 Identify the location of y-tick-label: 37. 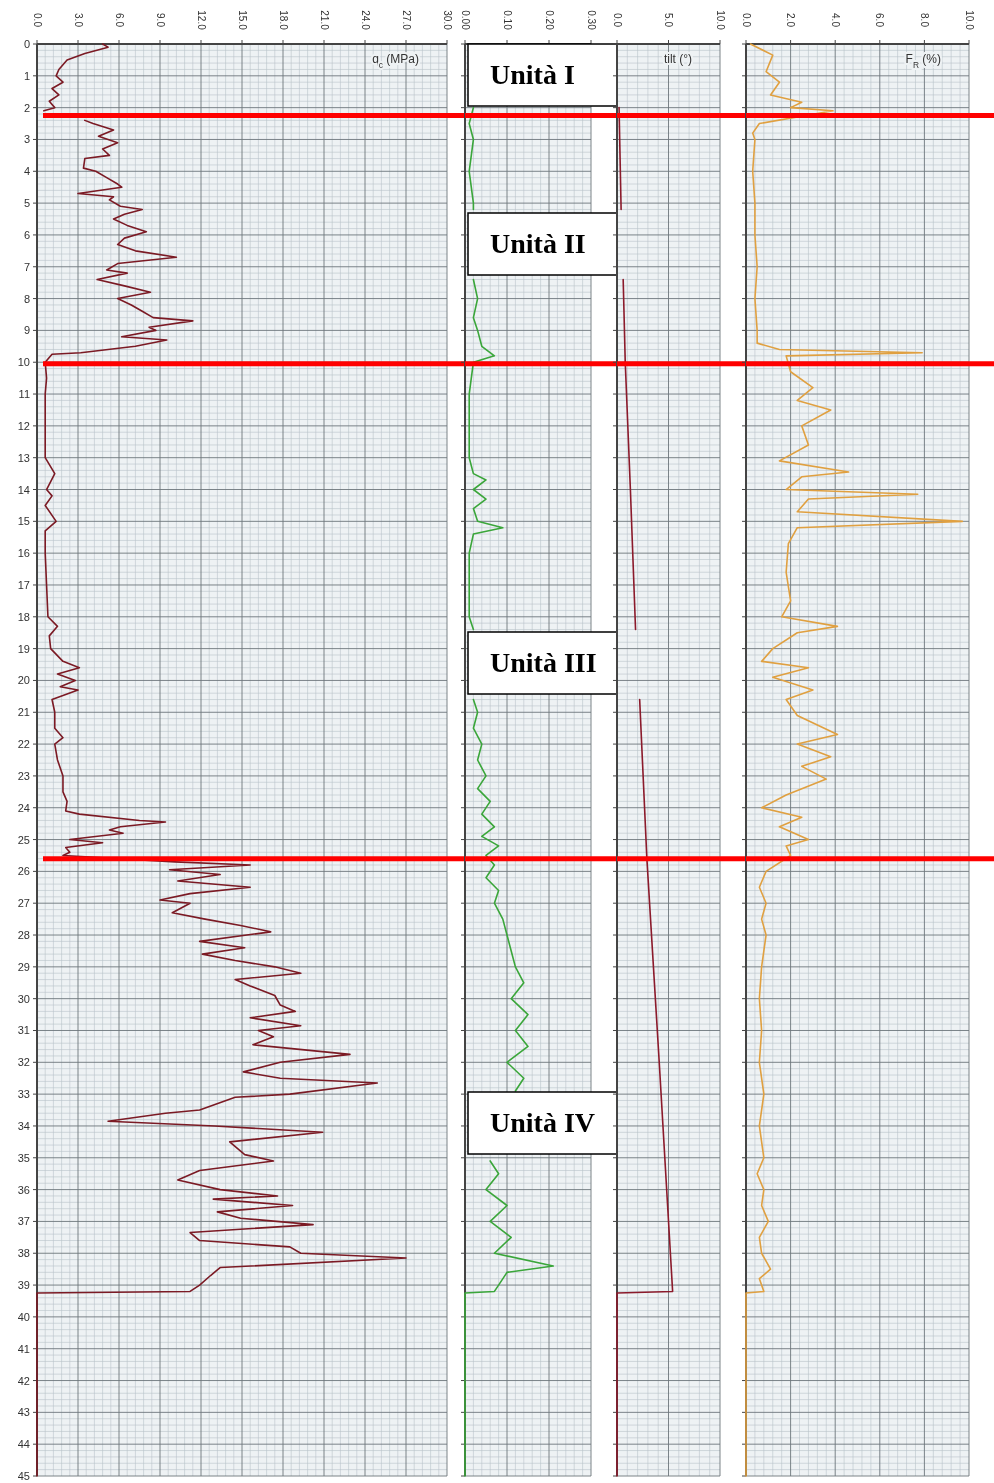
(23, 1221).